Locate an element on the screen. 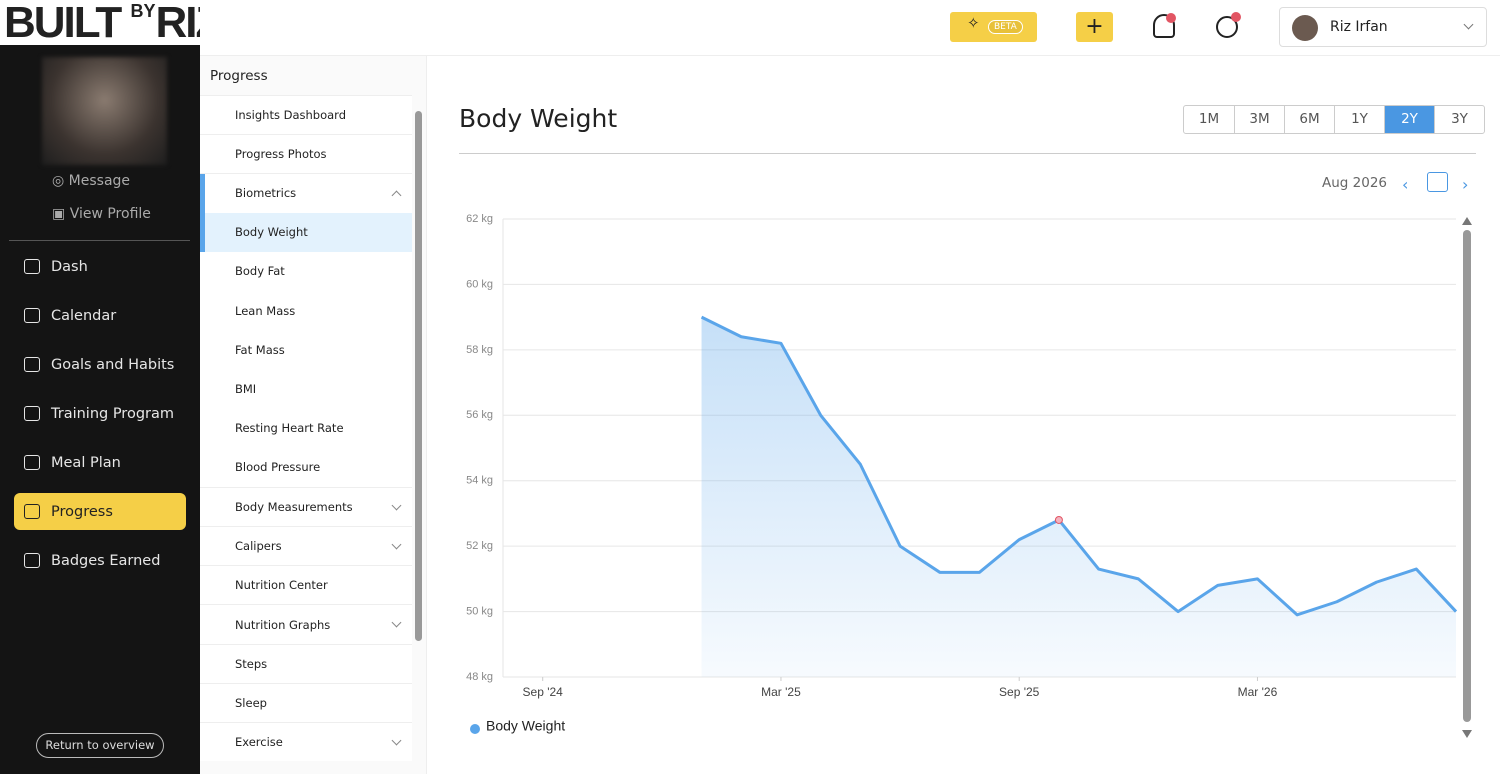  divider is located at coordinates (967, 153).